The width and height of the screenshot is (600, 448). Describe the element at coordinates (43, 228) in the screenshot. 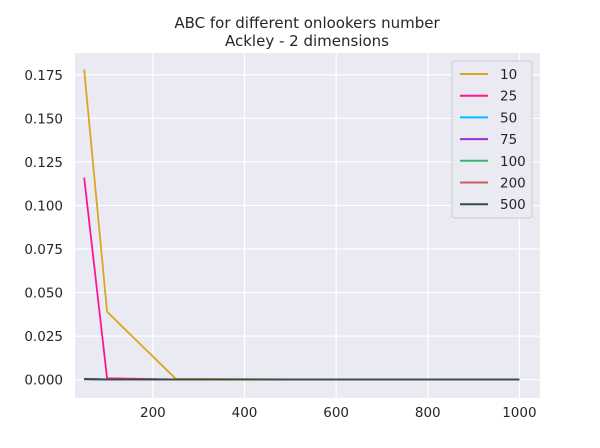

I see `y-tick-labels: 0.000 0.025 0.050 0.075 0.100 0.125 0.150 0.175` at that location.